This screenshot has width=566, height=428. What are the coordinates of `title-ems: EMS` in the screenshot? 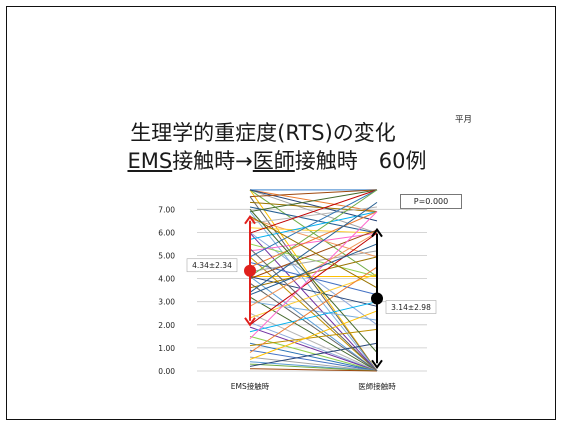 It's located at (150, 161).